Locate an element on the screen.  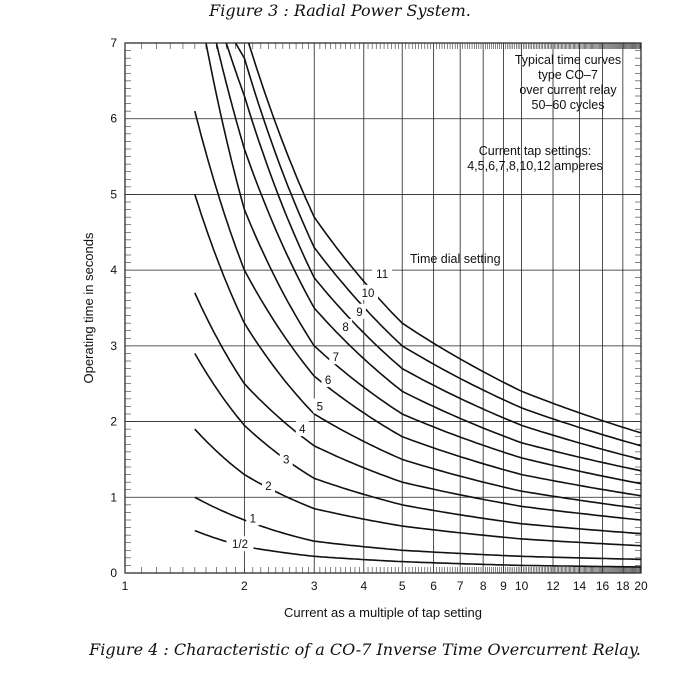
y-tick-label: 1 is located at coordinates (113, 497).